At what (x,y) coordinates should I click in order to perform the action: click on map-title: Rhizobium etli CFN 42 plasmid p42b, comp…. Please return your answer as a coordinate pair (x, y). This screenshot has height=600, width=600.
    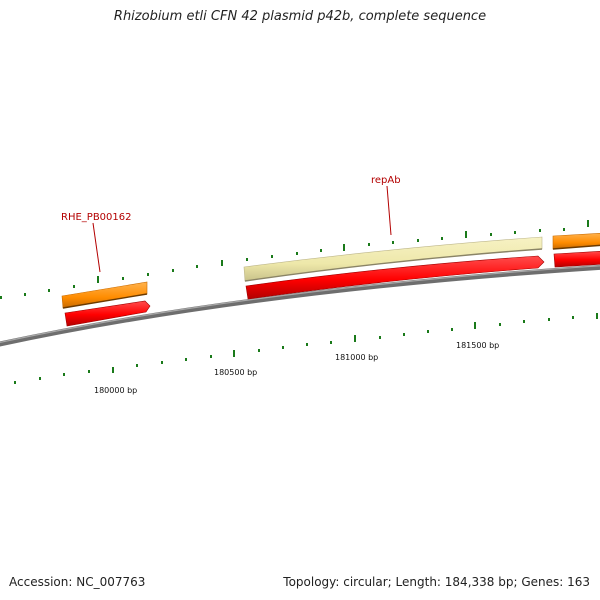
    Looking at the image, I should click on (300, 16).